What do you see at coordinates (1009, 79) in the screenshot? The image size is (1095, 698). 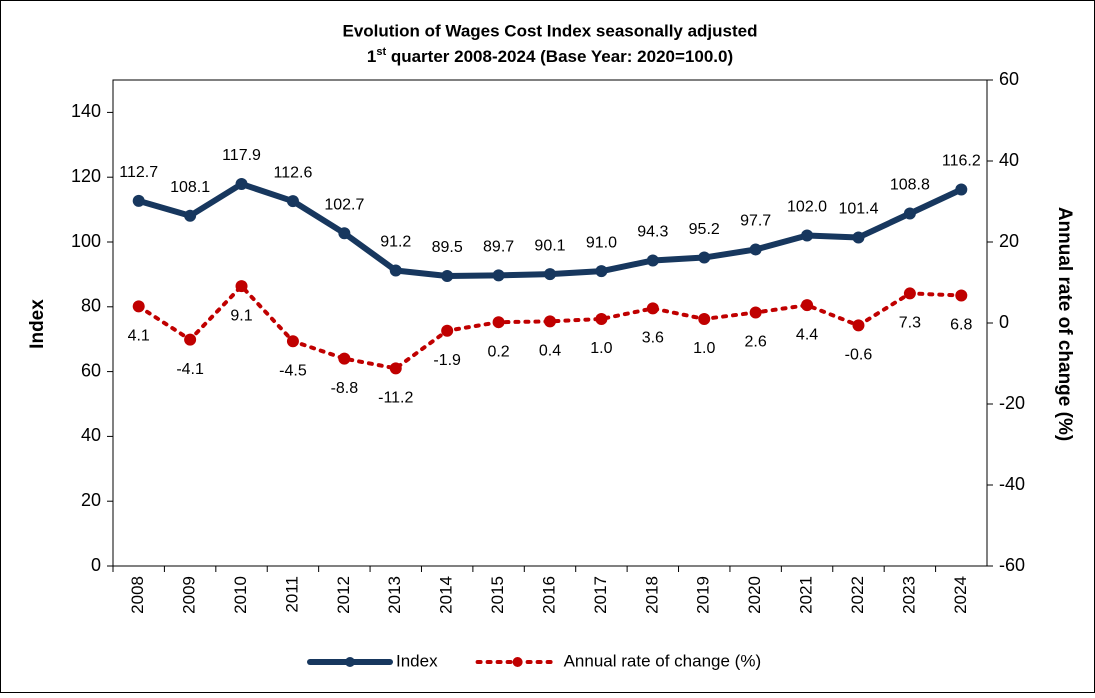 I see `y2-tick-label: 60` at bounding box center [1009, 79].